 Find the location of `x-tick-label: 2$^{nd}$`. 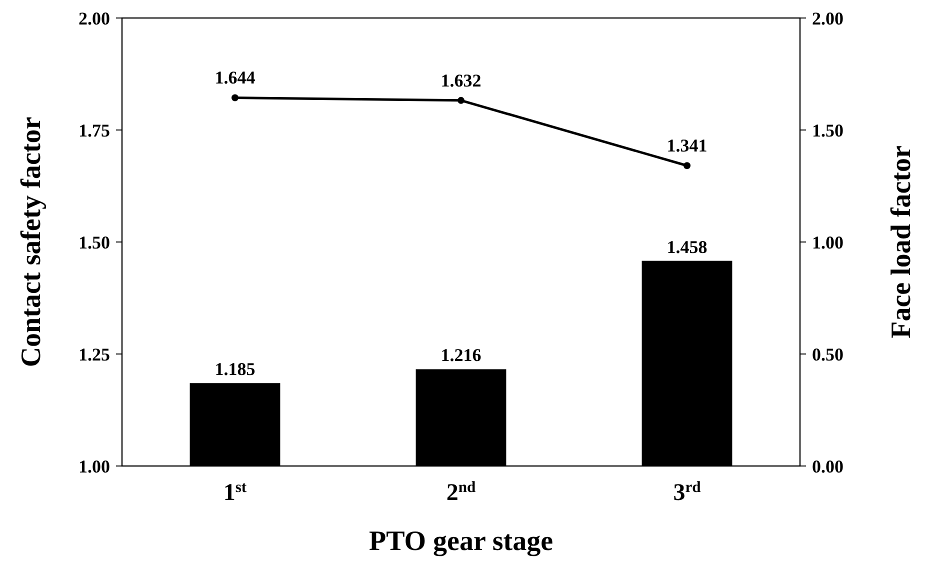

x-tick-label: 2$^{nd}$ is located at coordinates (461, 492).